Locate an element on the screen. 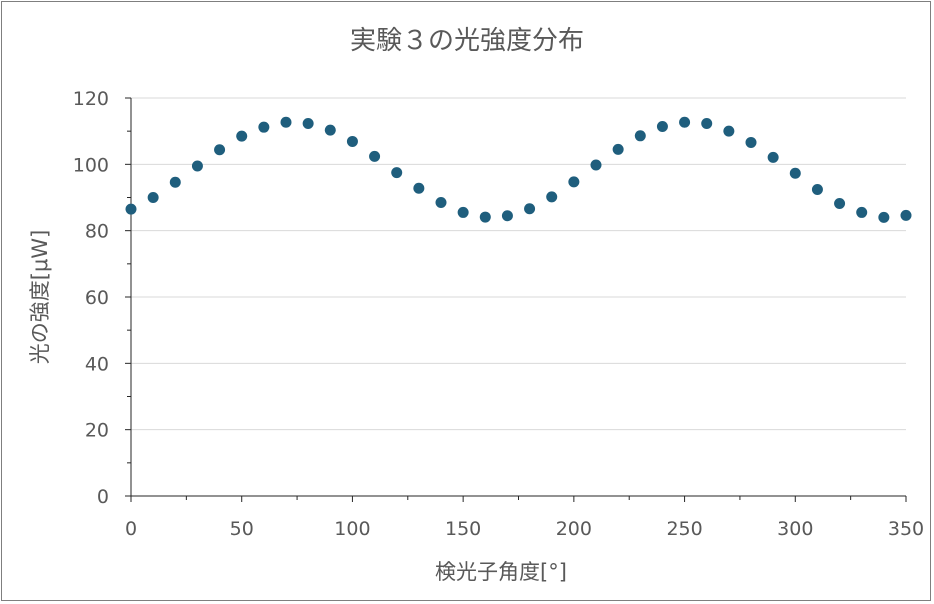 The image size is (934, 604). x-tick-label: 100 is located at coordinates (352, 529).